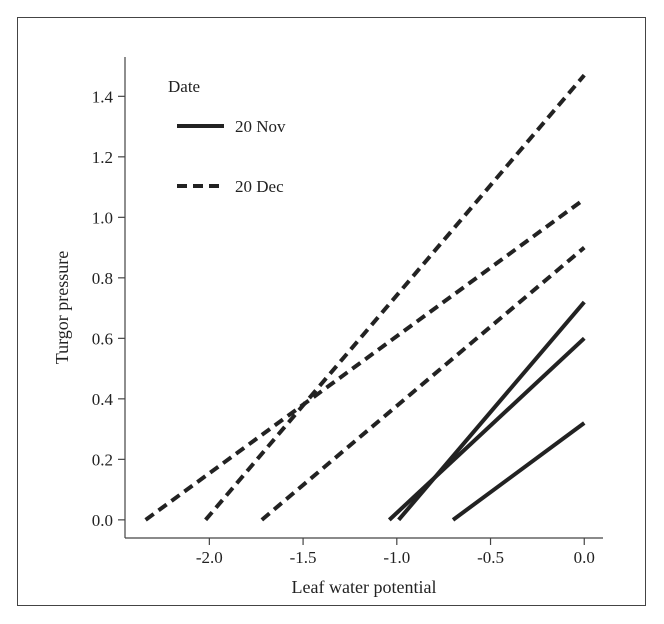 The height and width of the screenshot is (624, 664). Describe the element at coordinates (102, 520) in the screenshot. I see `y-tick-label: 0.0` at that location.